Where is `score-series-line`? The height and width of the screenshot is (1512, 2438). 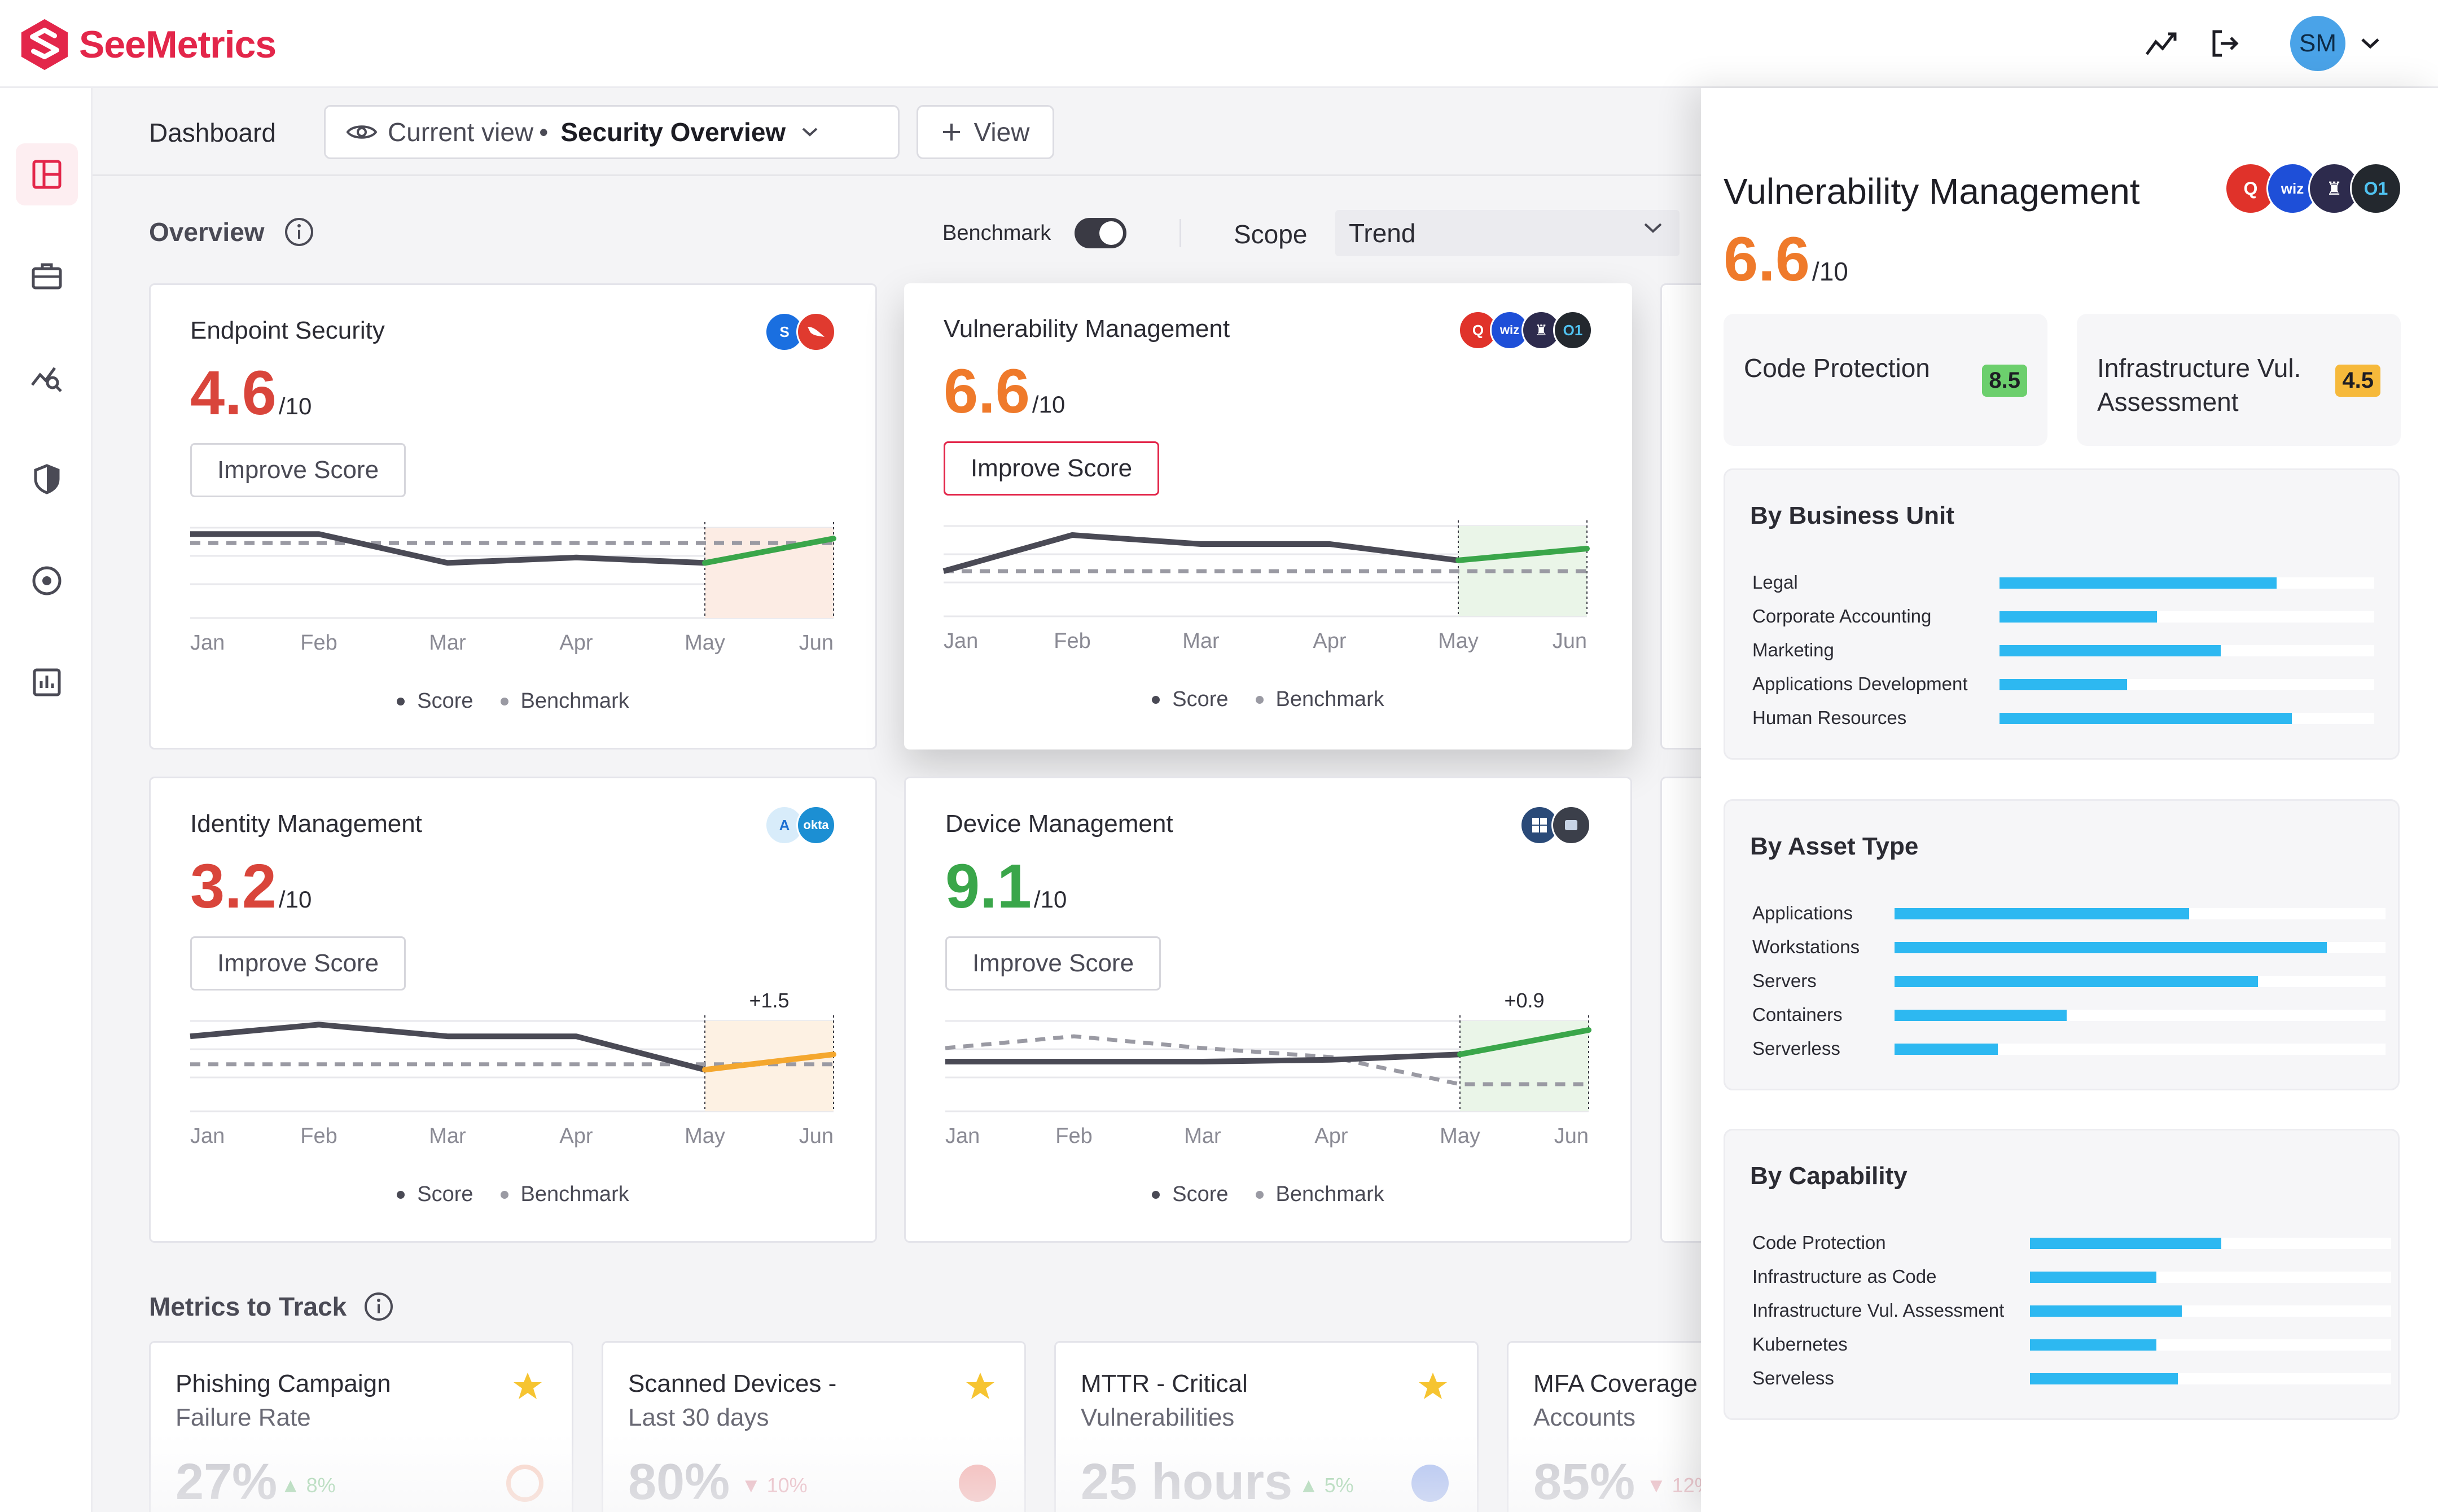
score-series-line is located at coordinates (1200, 553).